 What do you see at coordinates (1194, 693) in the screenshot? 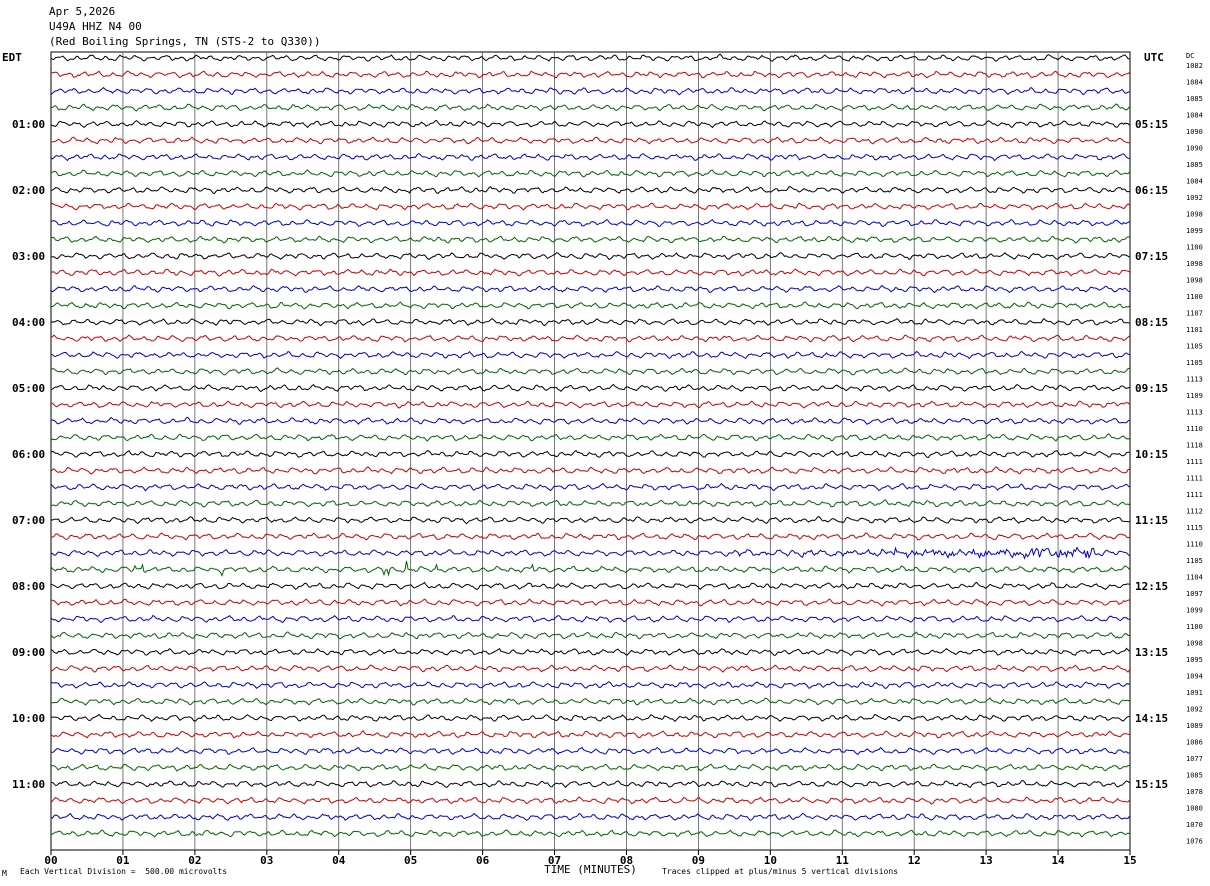
I see `dc-offset-label: 1091` at bounding box center [1194, 693].